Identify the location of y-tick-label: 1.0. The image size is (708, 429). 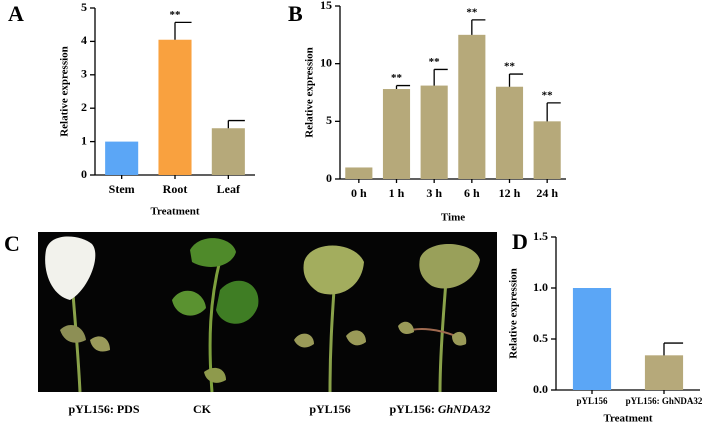
(540, 287).